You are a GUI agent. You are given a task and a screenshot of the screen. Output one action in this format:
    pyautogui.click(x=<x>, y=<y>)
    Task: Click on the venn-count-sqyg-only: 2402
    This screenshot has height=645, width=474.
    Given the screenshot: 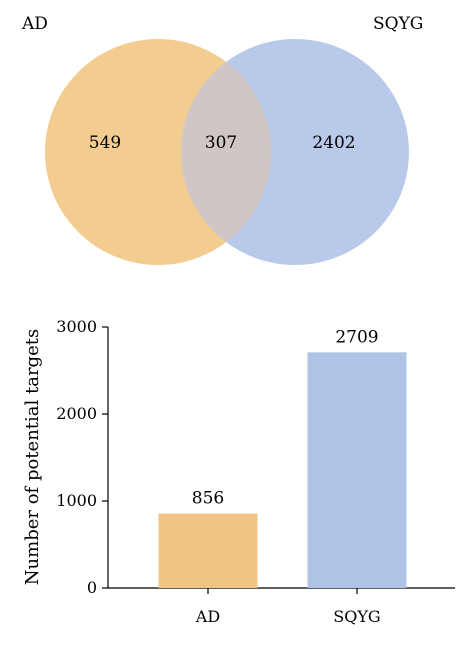 What is the action you would take?
    pyautogui.click(x=333, y=143)
    